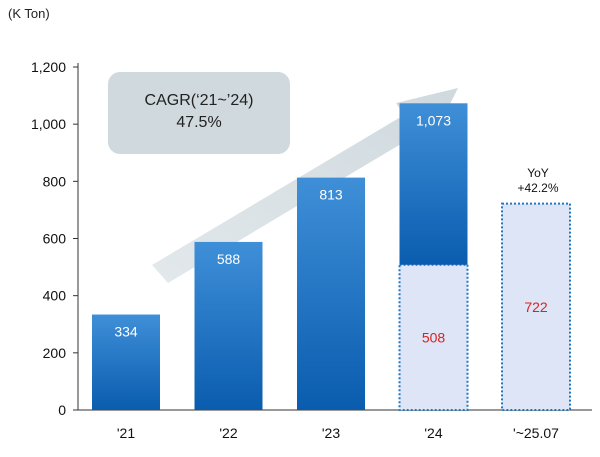  I want to click on y-tick-label: 600, so click(55, 239).